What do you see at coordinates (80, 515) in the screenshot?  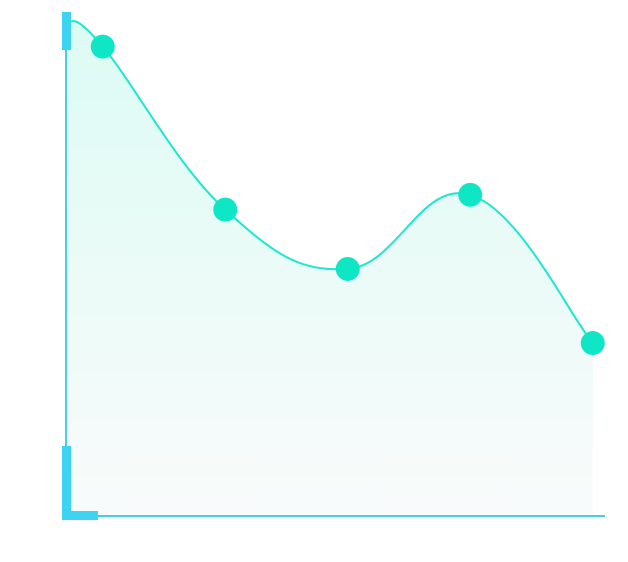 I see `corner-accent-horizontal` at bounding box center [80, 515].